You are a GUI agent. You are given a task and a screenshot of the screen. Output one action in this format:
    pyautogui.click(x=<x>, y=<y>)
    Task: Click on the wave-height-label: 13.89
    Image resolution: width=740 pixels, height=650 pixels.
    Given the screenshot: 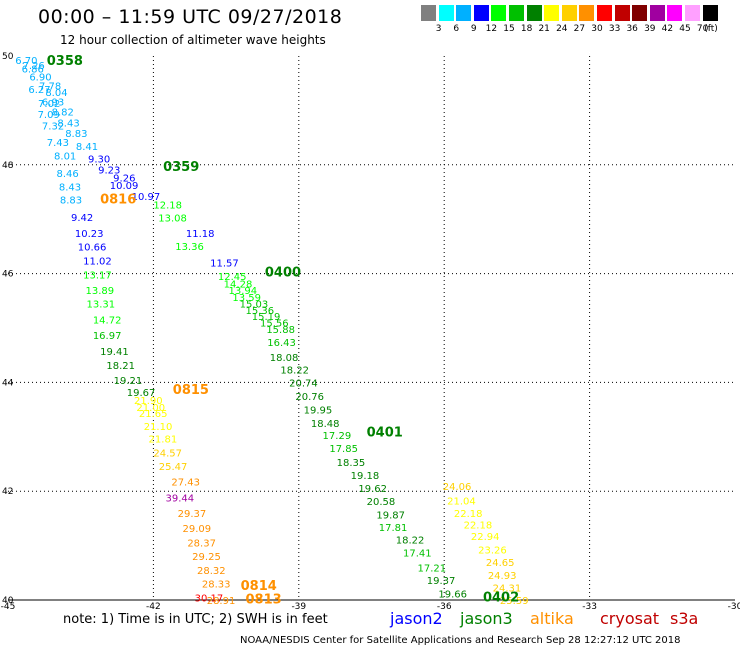 What is the action you would take?
    pyautogui.click(x=100, y=291)
    